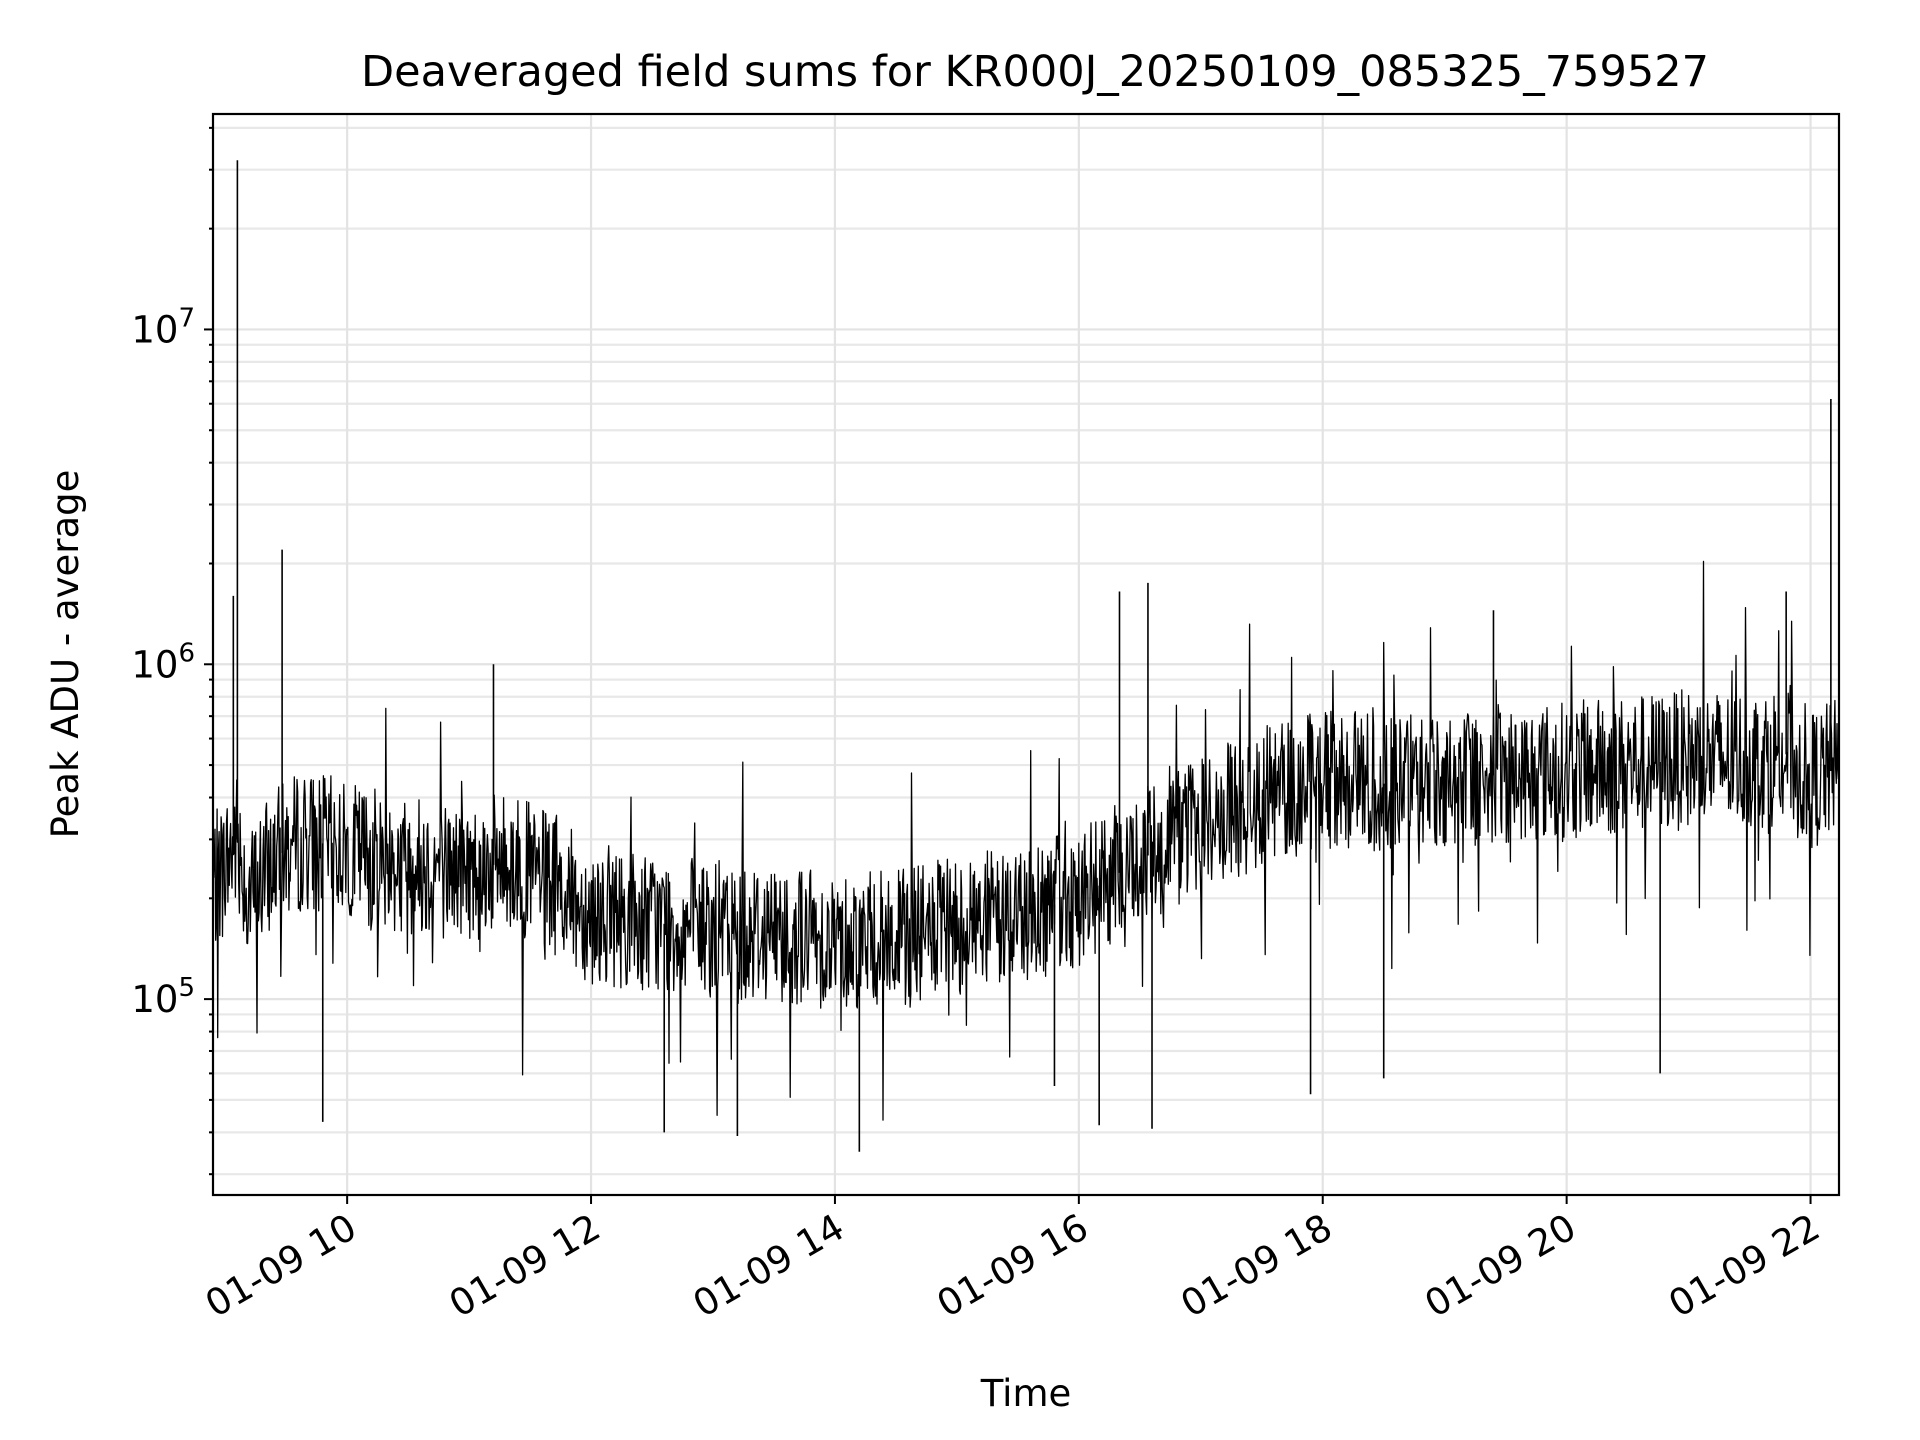  Describe the element at coordinates (186, 988) in the screenshot. I see `y-tick-exponent: 5` at that location.